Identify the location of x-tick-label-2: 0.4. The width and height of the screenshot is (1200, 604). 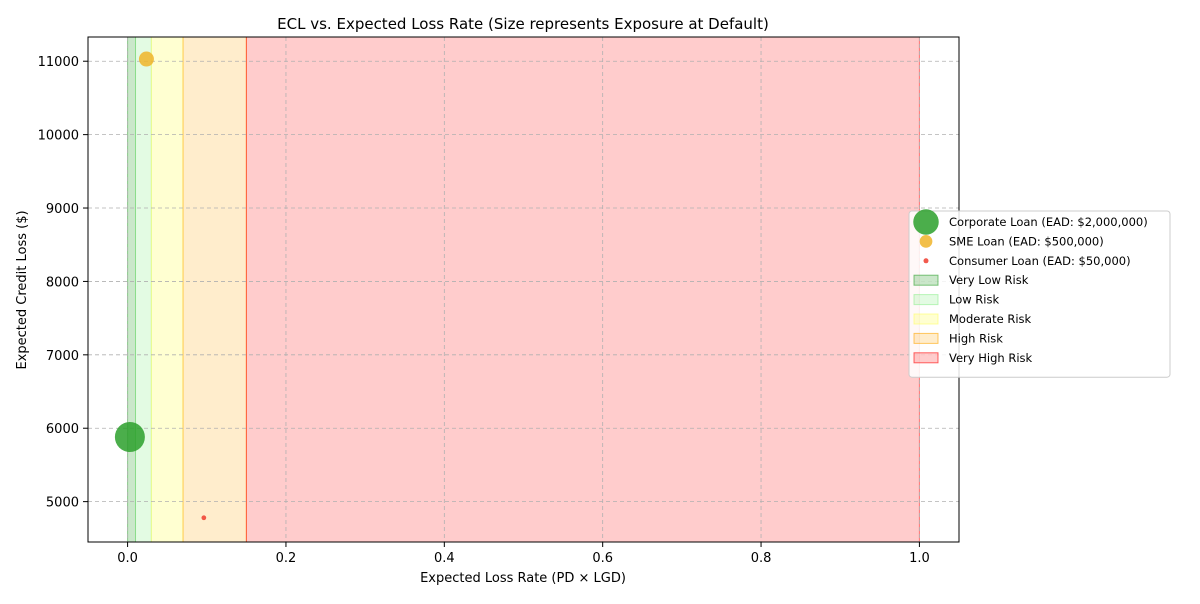
(444, 558).